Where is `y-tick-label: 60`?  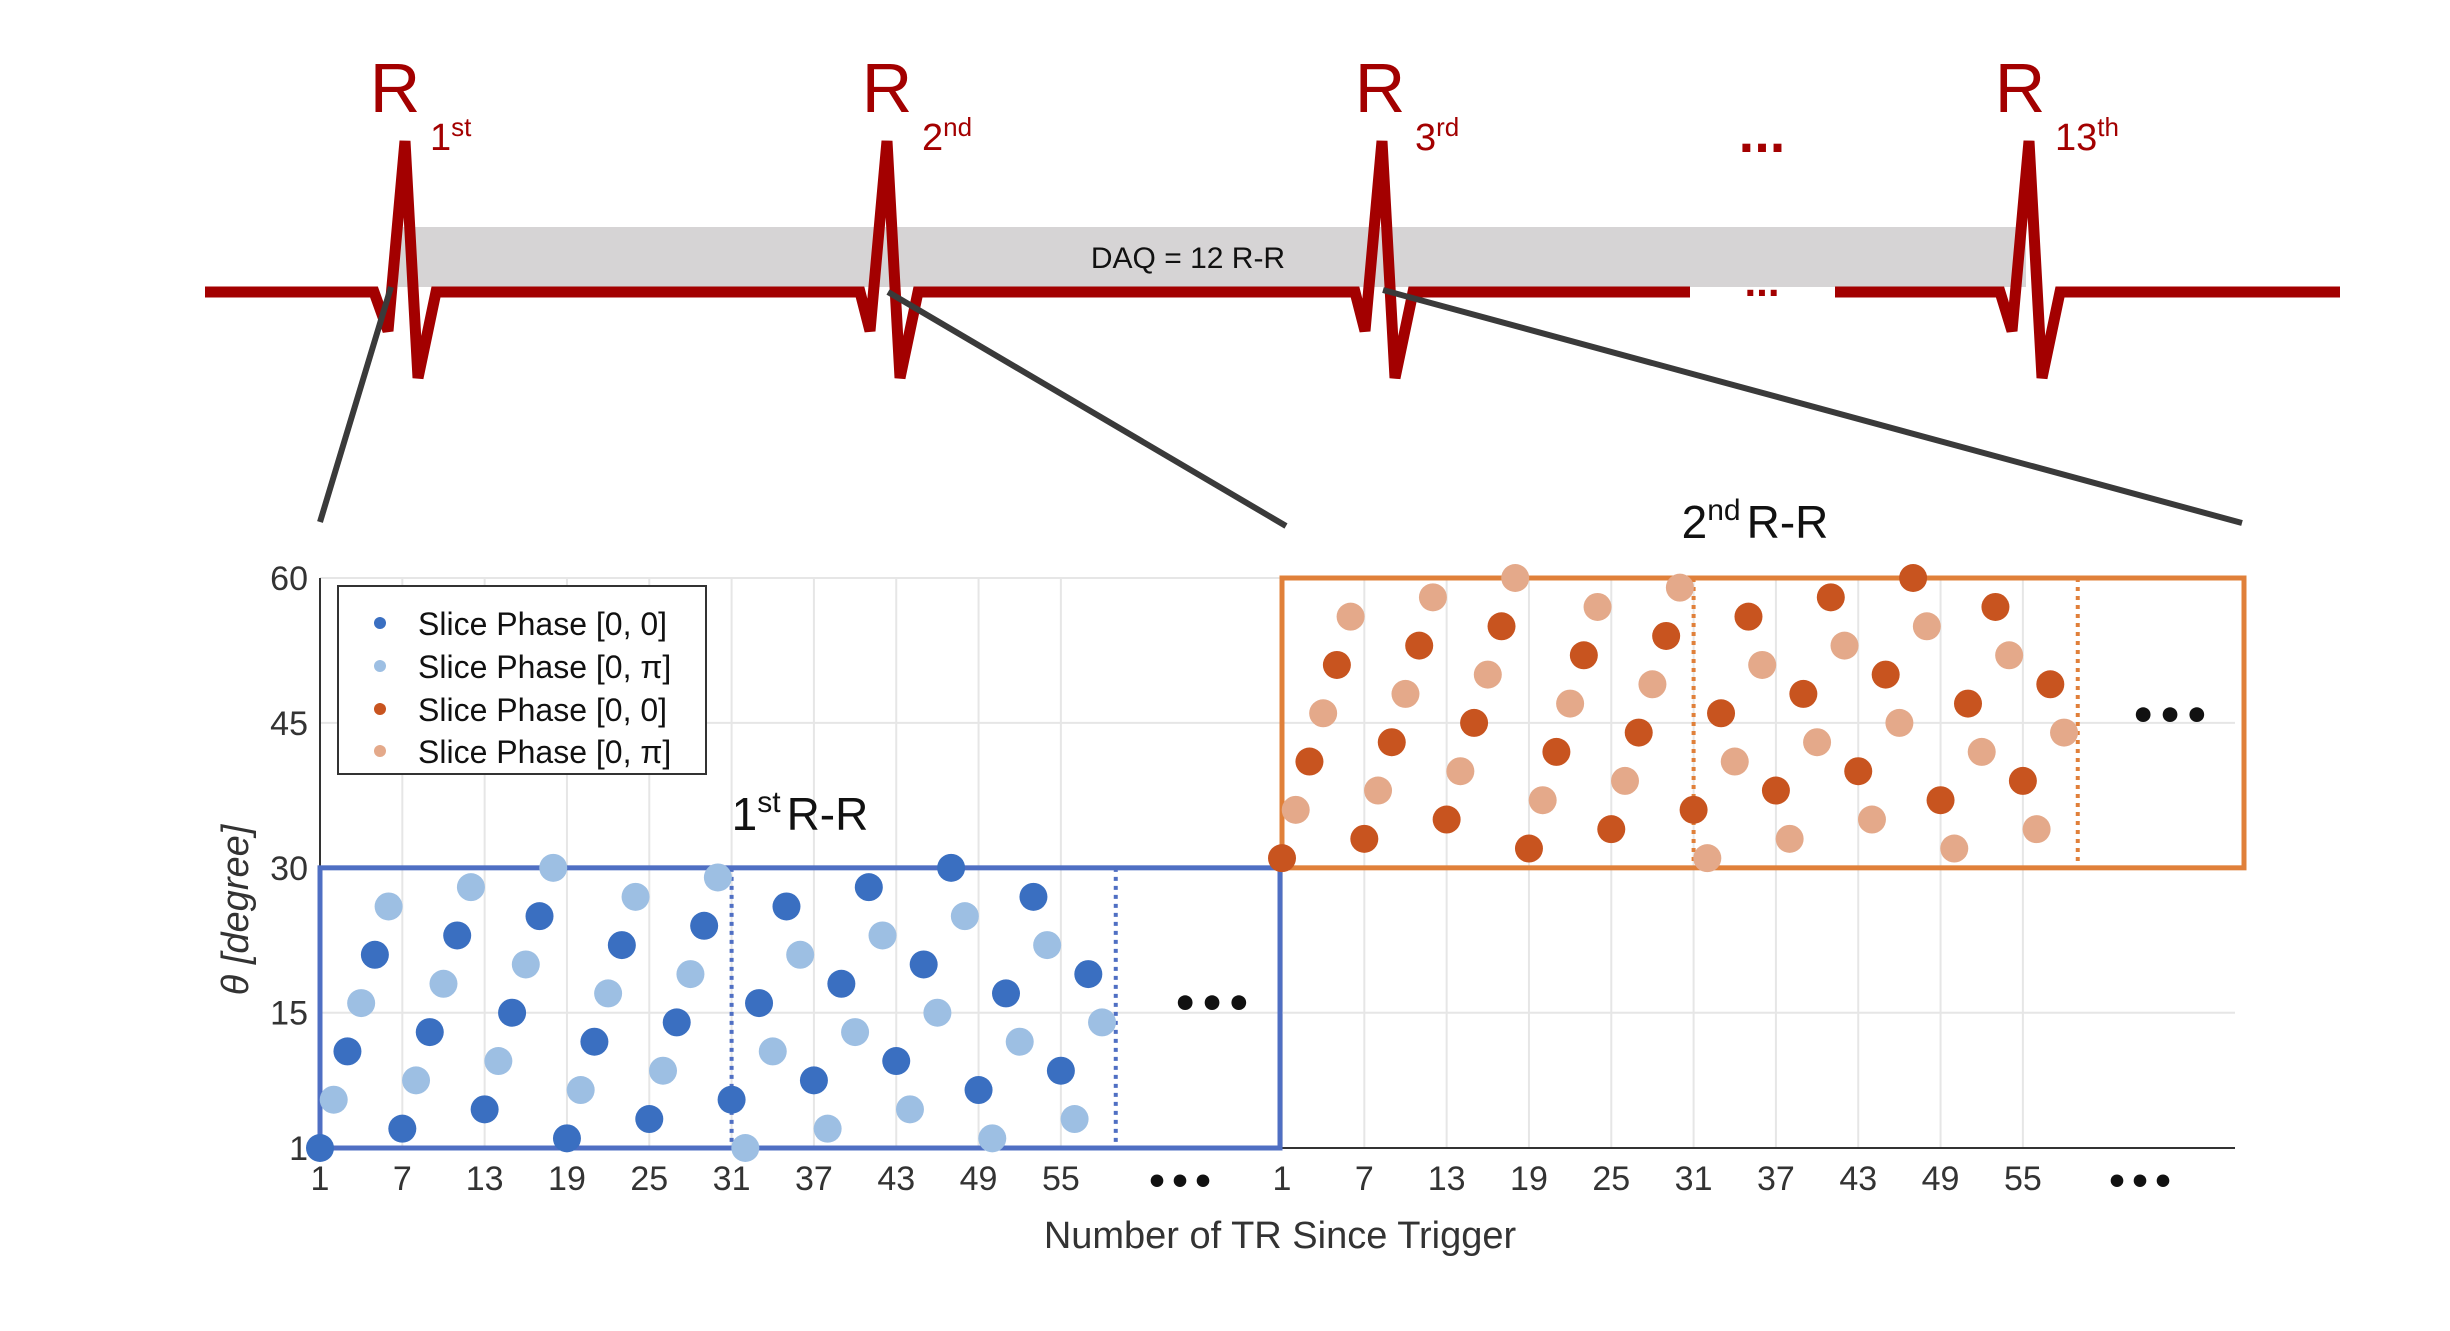
y-tick-label: 60 is located at coordinates (289, 579).